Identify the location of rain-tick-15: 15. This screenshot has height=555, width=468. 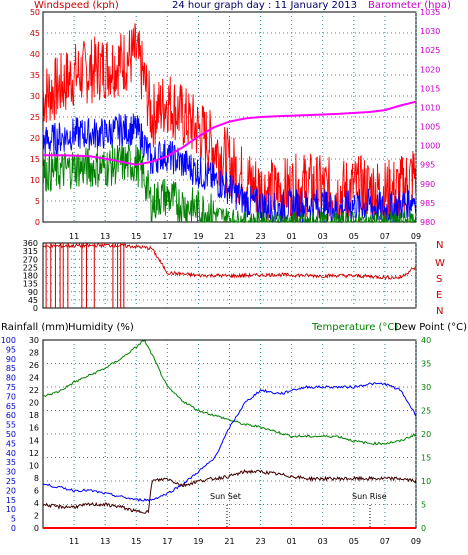
(11, 500).